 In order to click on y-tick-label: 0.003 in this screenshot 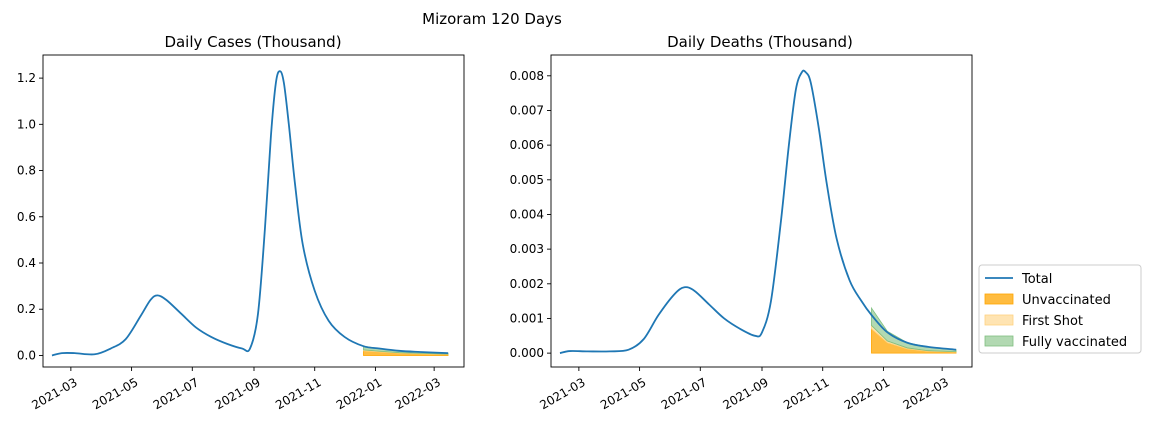, I will do `click(527, 249)`.